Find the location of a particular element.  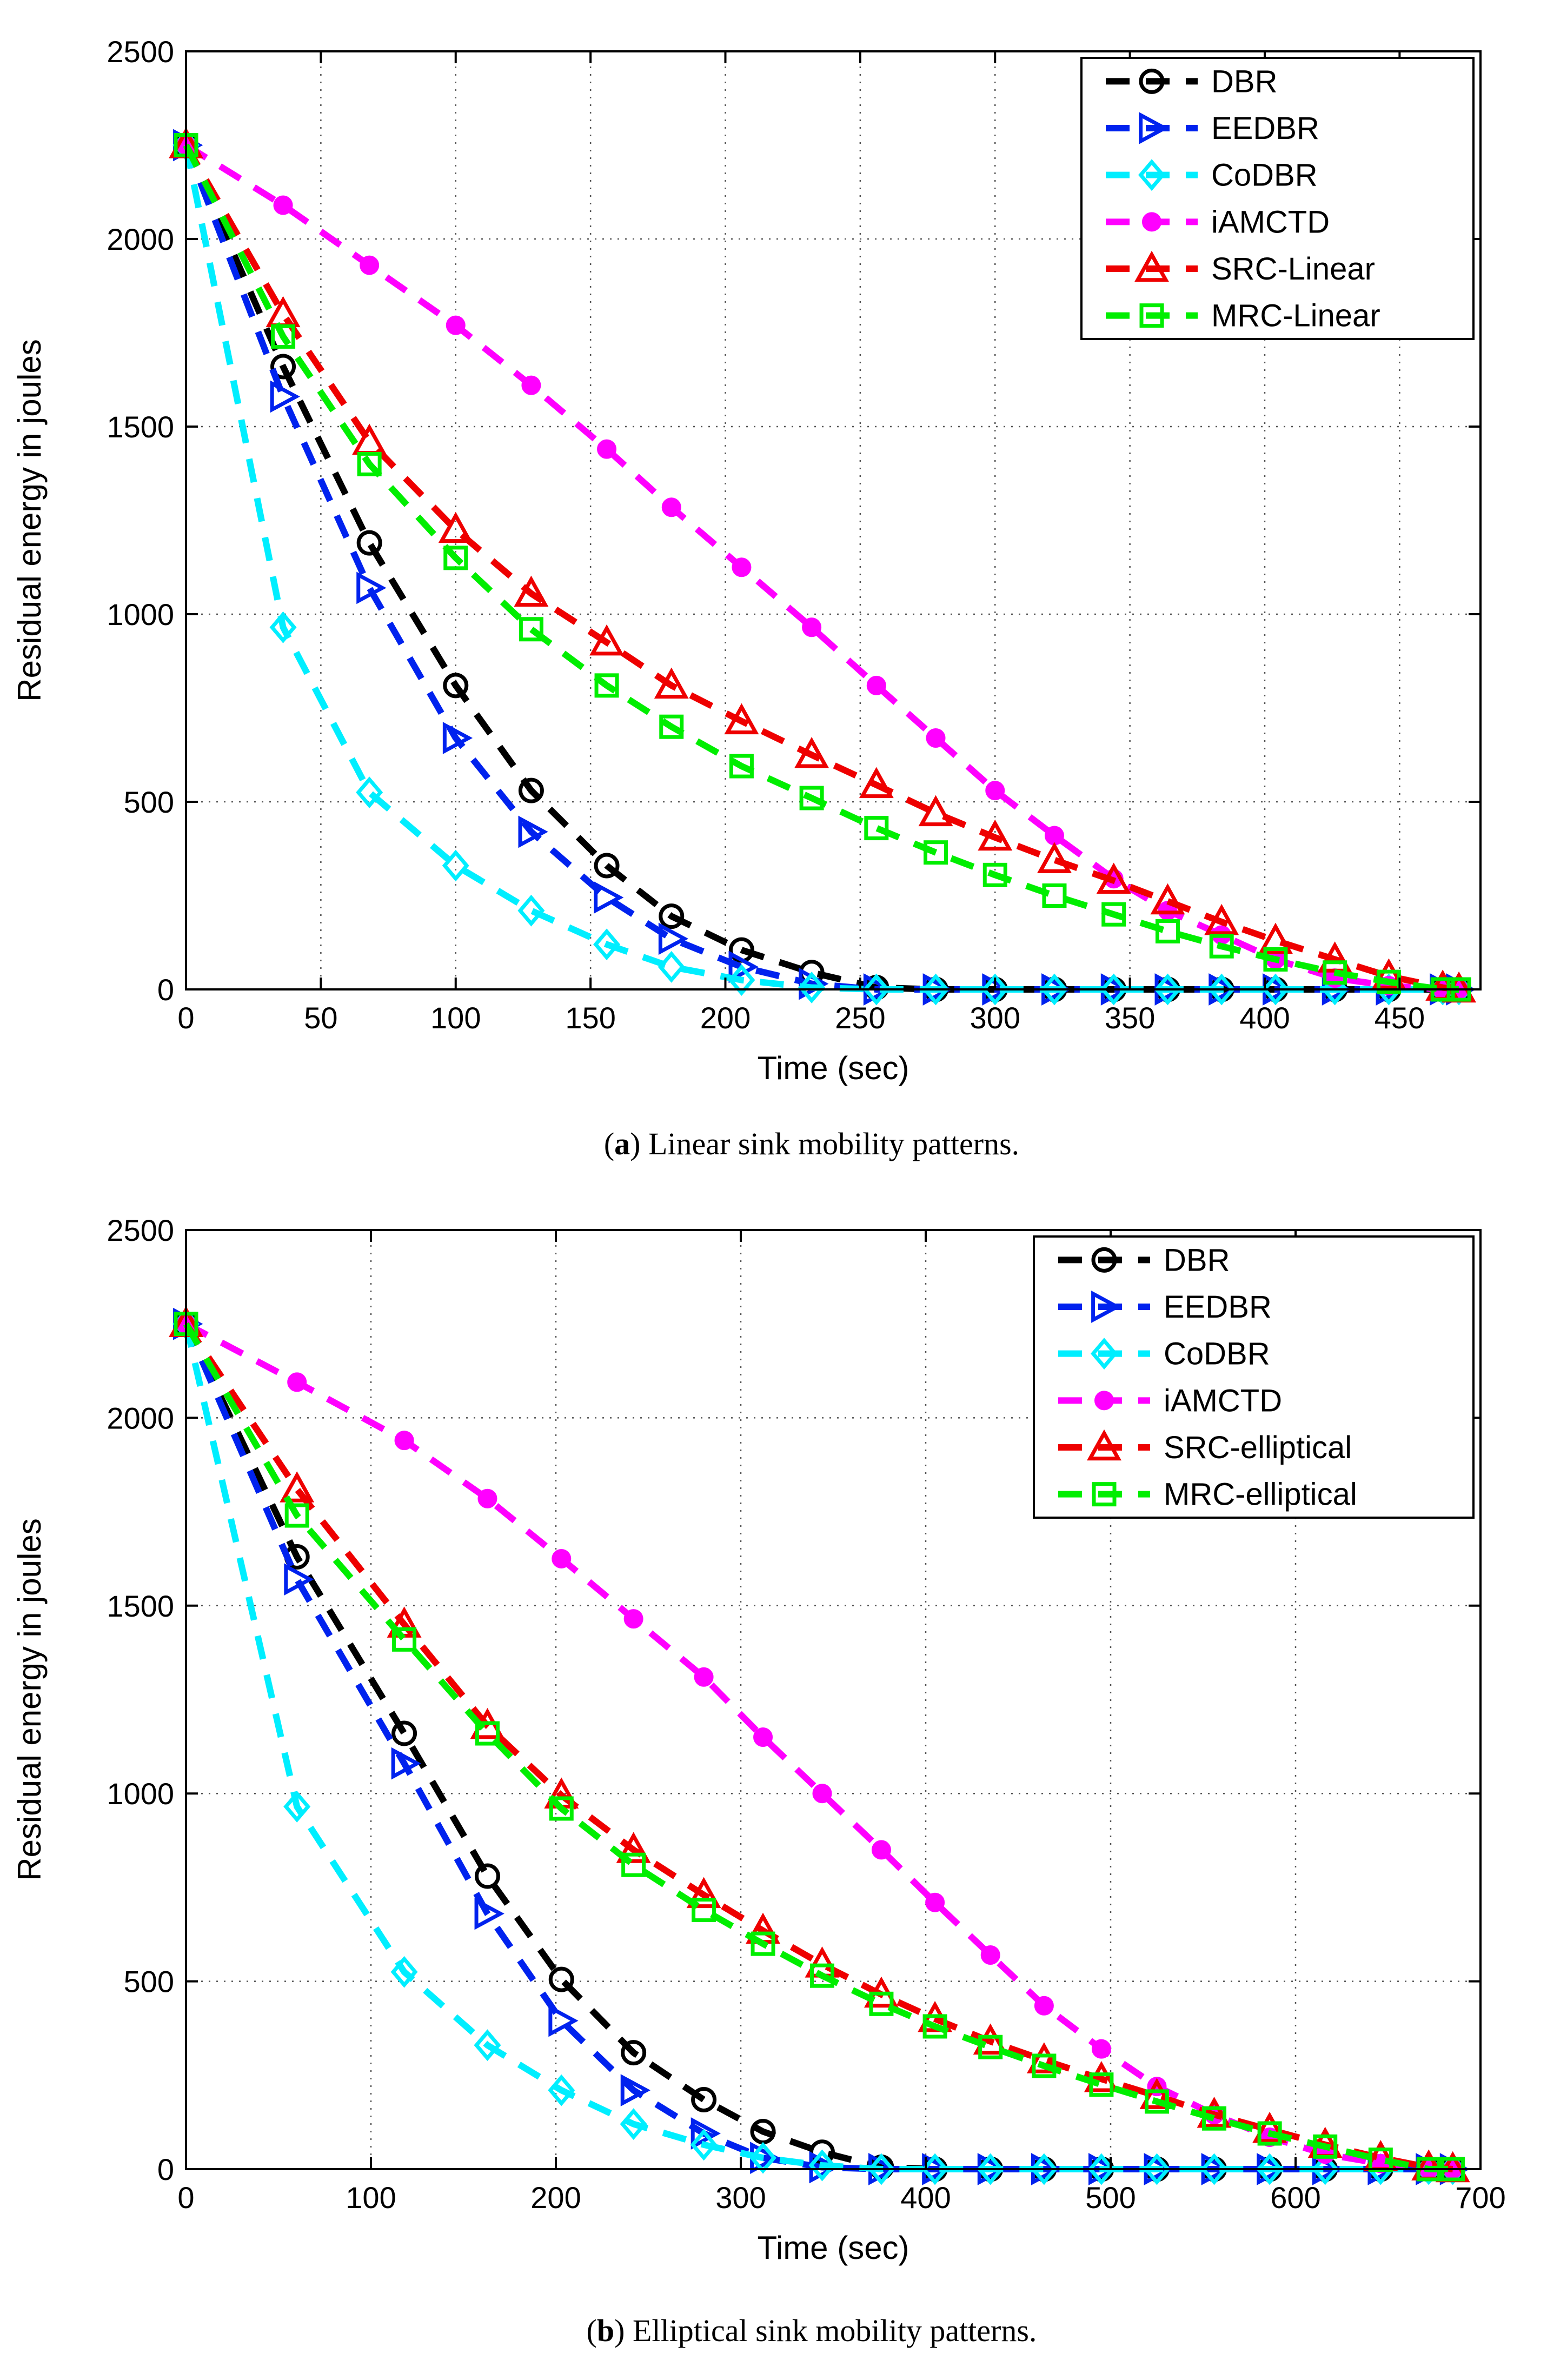

legend-label: DBR is located at coordinates (1244, 82).